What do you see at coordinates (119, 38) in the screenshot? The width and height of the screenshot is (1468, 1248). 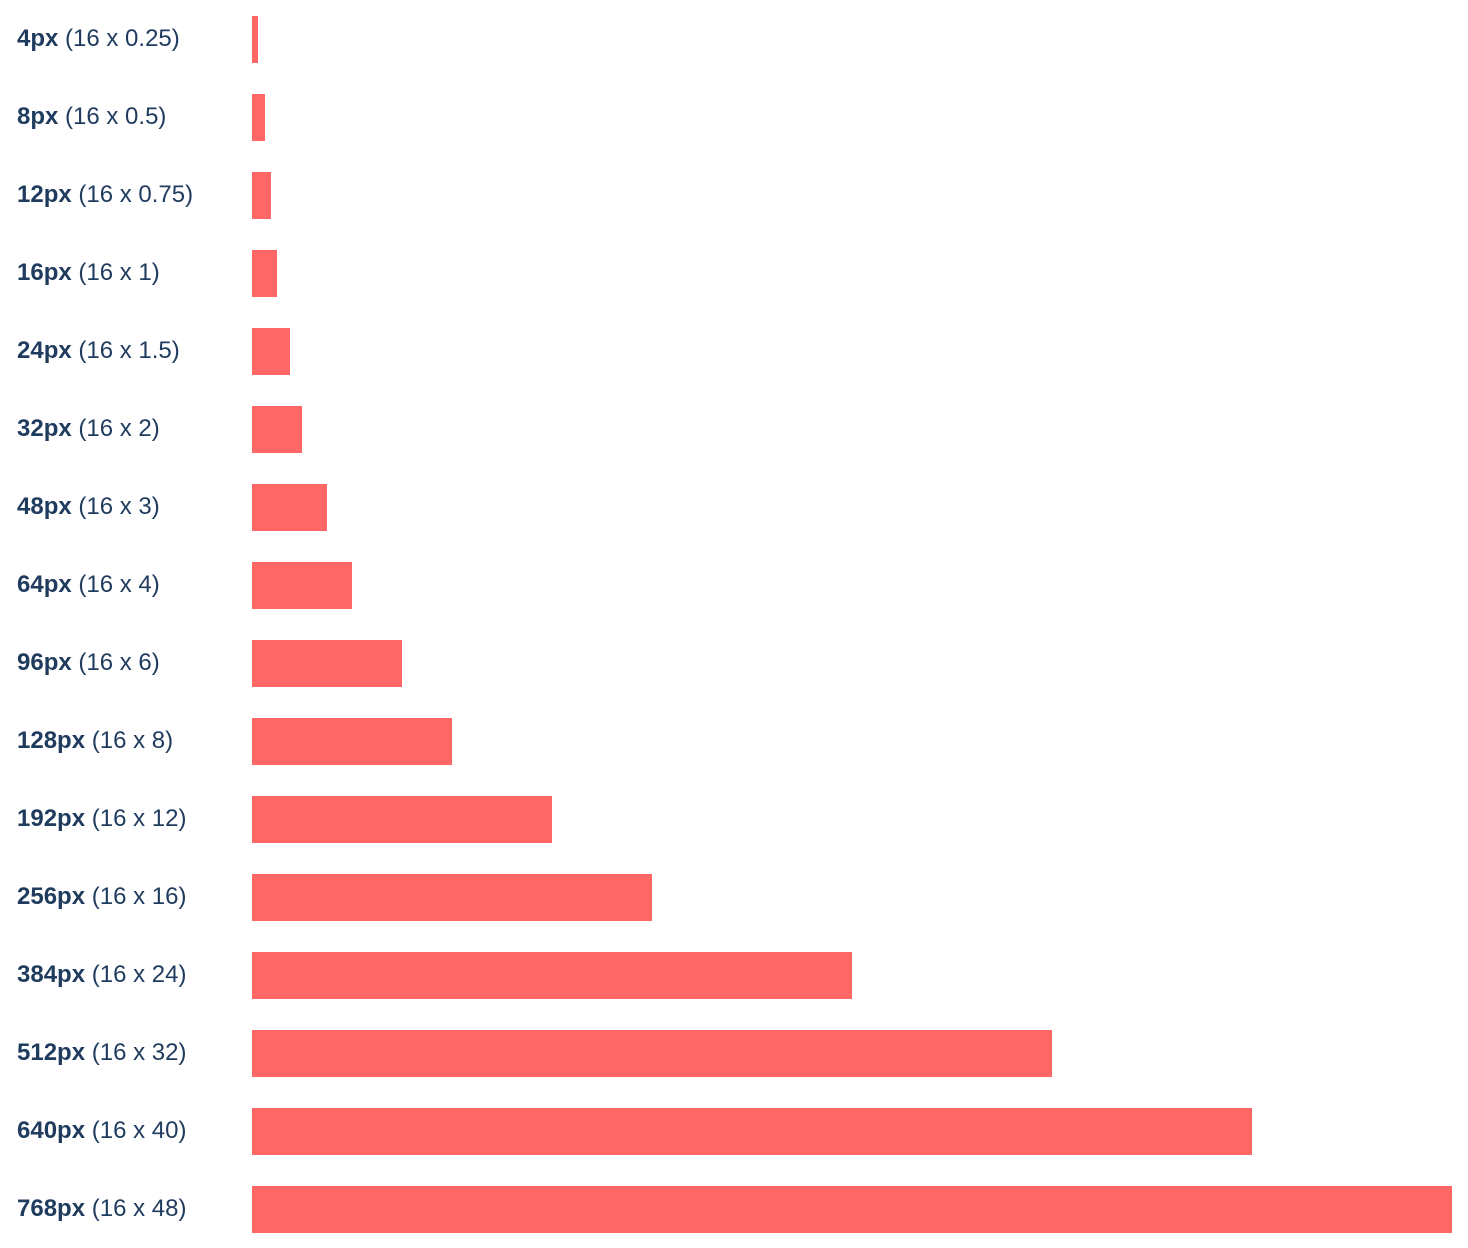 I see `size-formula: (16 x 0.25)` at bounding box center [119, 38].